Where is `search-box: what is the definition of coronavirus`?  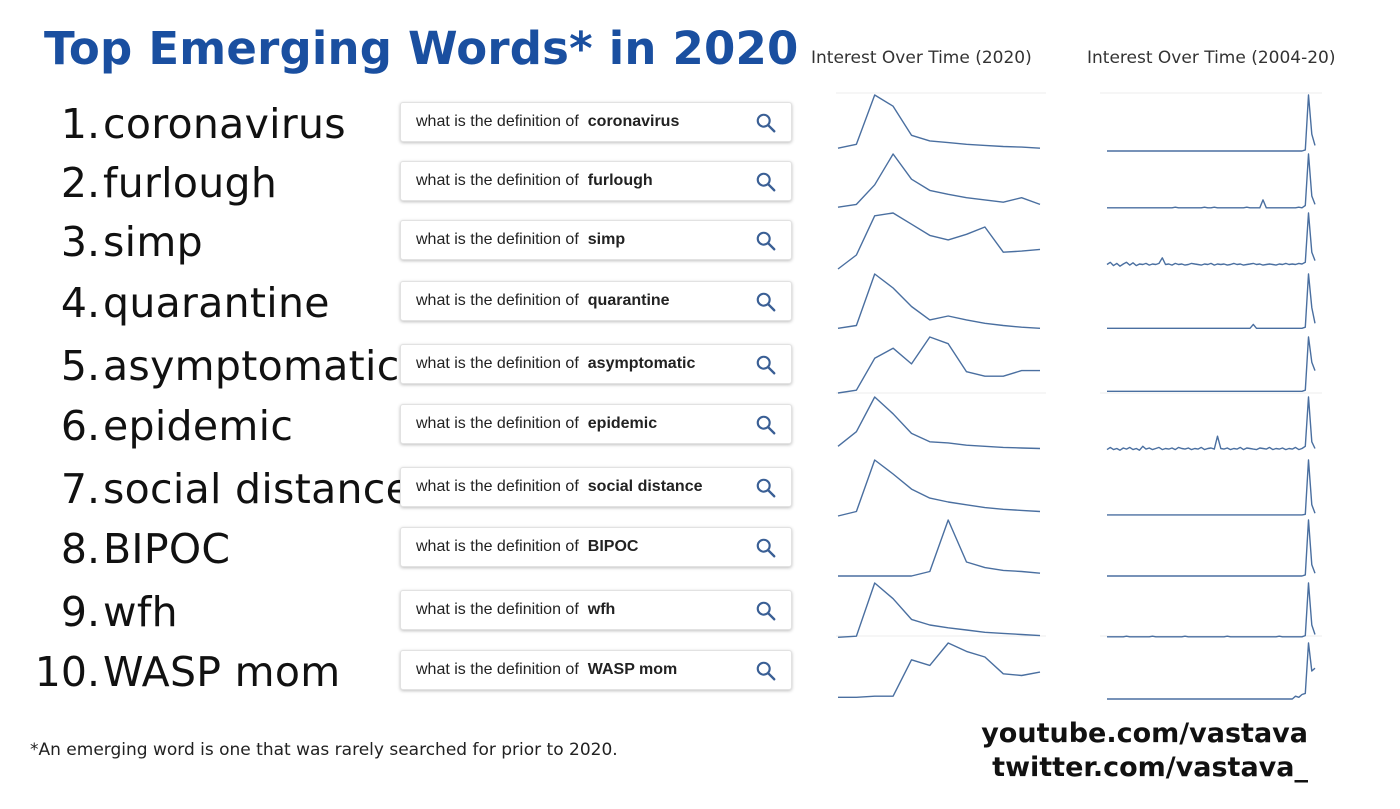 search-box: what is the definition of coronavirus is located at coordinates (596, 122).